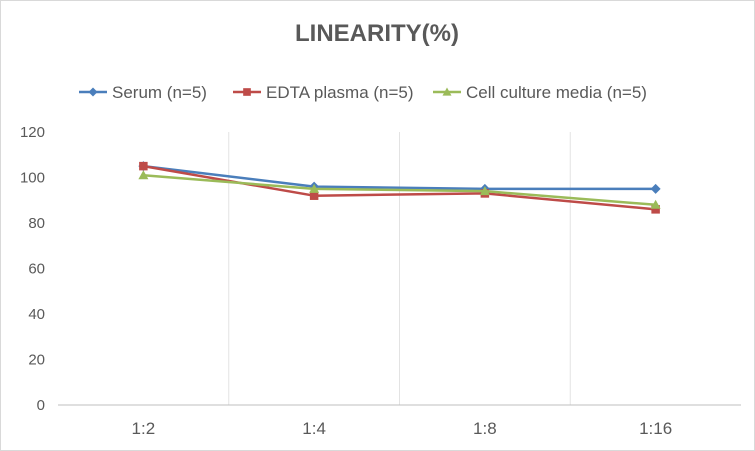 The height and width of the screenshot is (451, 755). I want to click on y-tick-label: 120, so click(32, 132).